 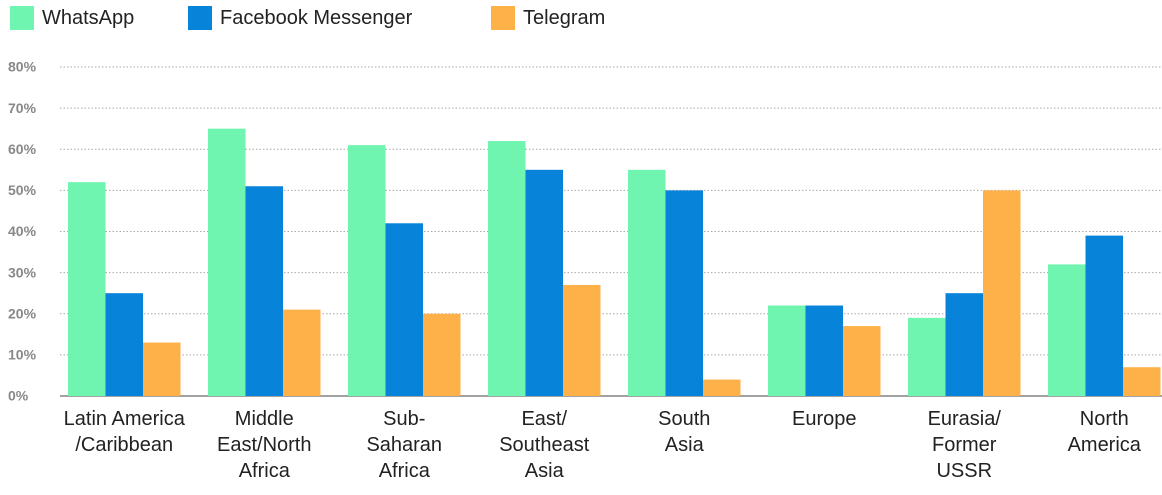 I want to click on legend-label: Telegram, so click(x=564, y=17).